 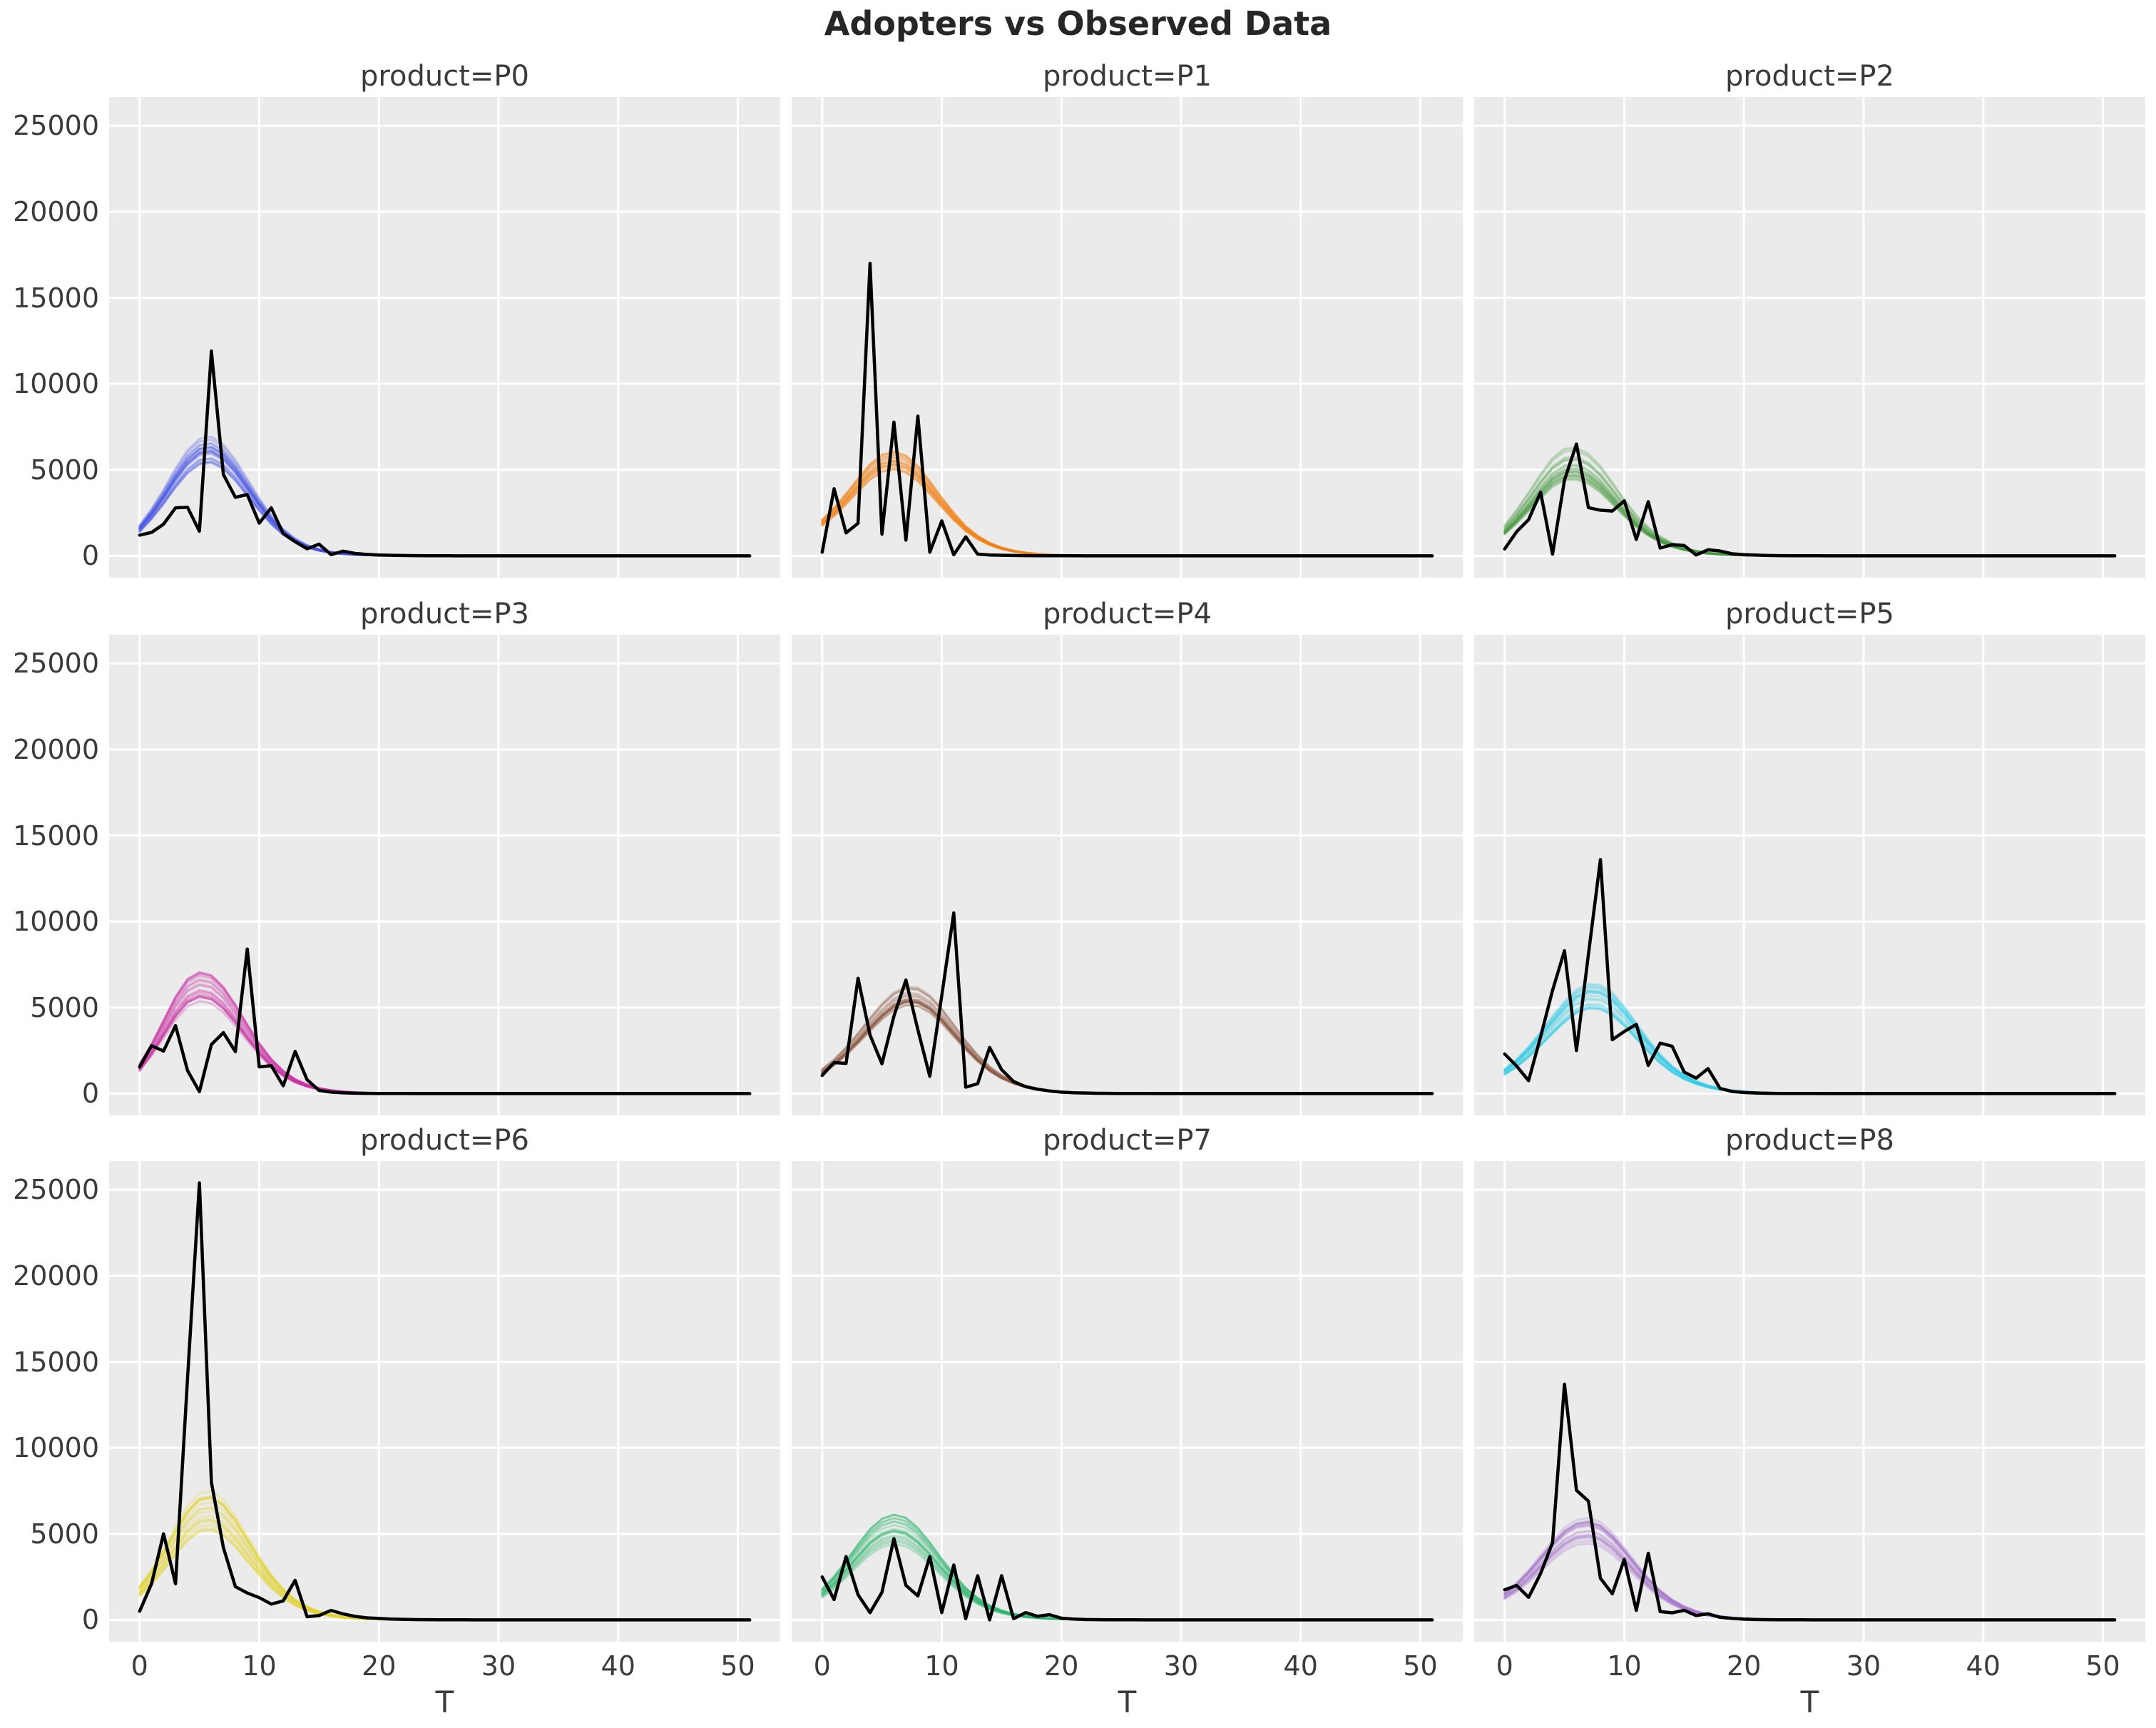 What do you see at coordinates (1810, 976) in the screenshot?
I see `observed-line-P5` at bounding box center [1810, 976].